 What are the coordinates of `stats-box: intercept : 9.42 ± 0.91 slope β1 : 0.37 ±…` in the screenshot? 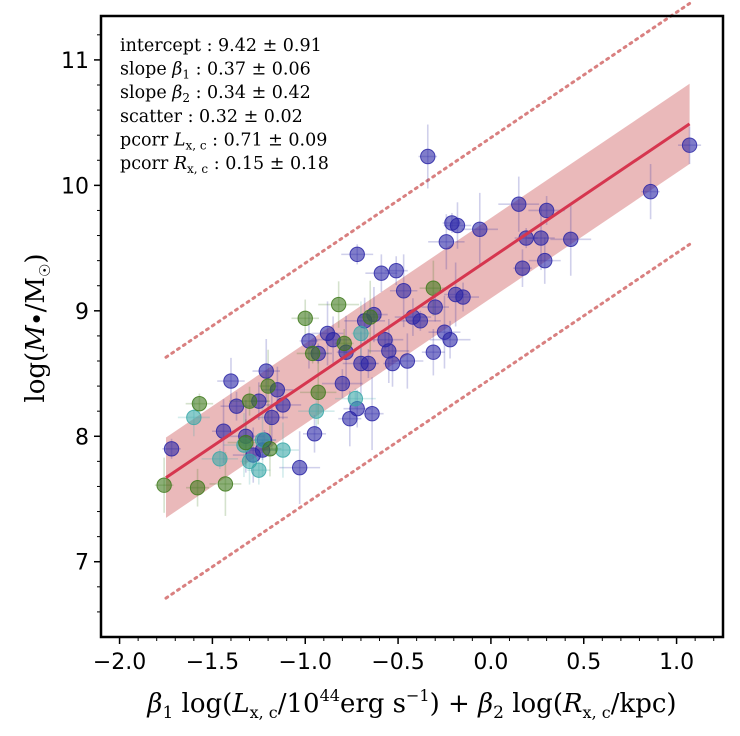 It's located at (224, 106).